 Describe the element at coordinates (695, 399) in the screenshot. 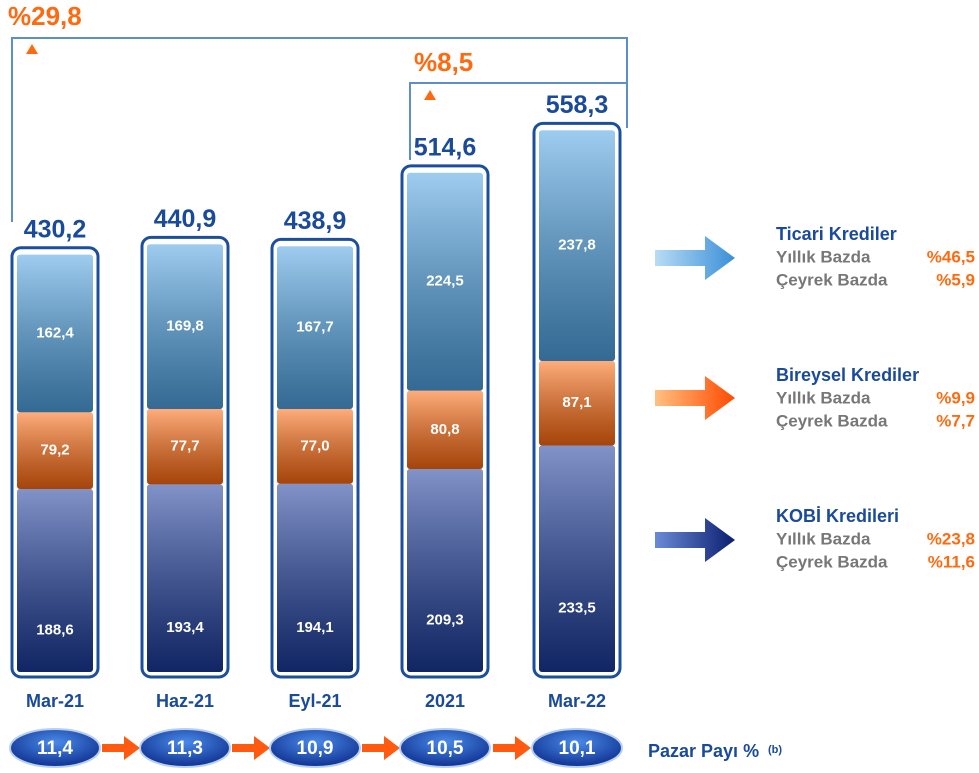

I see `legend-arrows` at that location.